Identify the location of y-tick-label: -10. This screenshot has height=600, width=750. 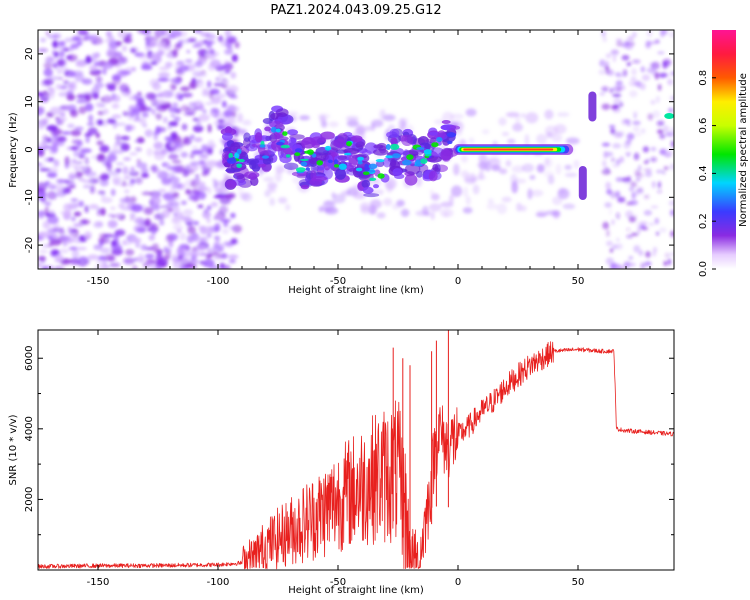
(29, 197).